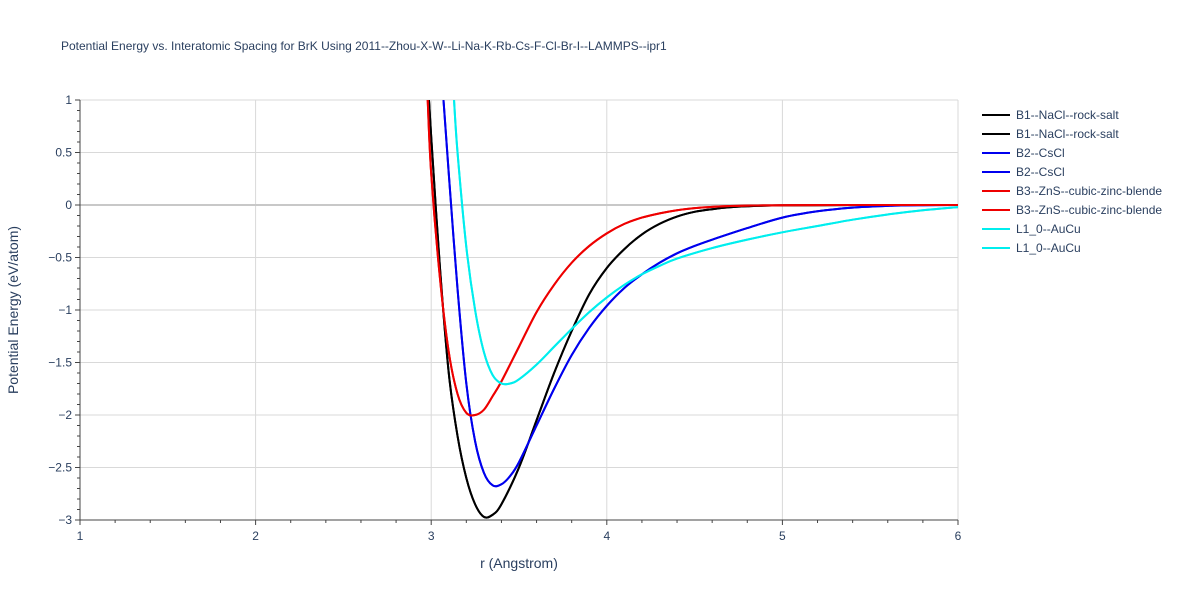  What do you see at coordinates (65, 310) in the screenshot?
I see `y-tick-label: −1` at bounding box center [65, 310].